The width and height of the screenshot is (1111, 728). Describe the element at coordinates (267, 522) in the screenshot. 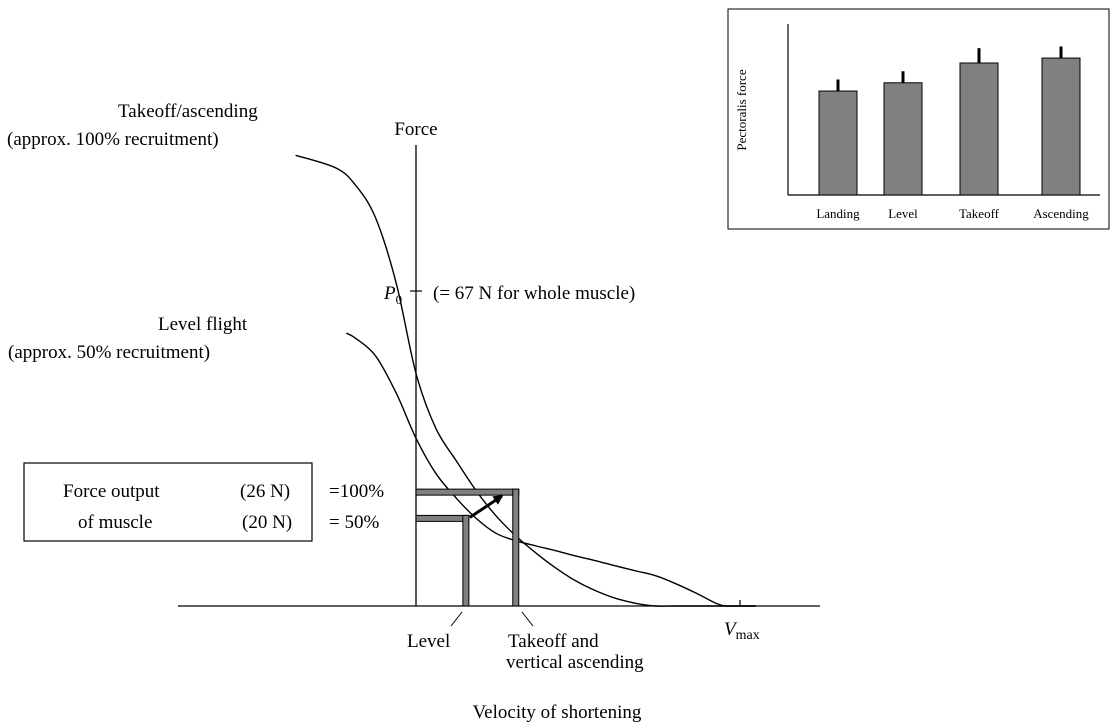

I see `force-box-value-low: (20 N)` at that location.